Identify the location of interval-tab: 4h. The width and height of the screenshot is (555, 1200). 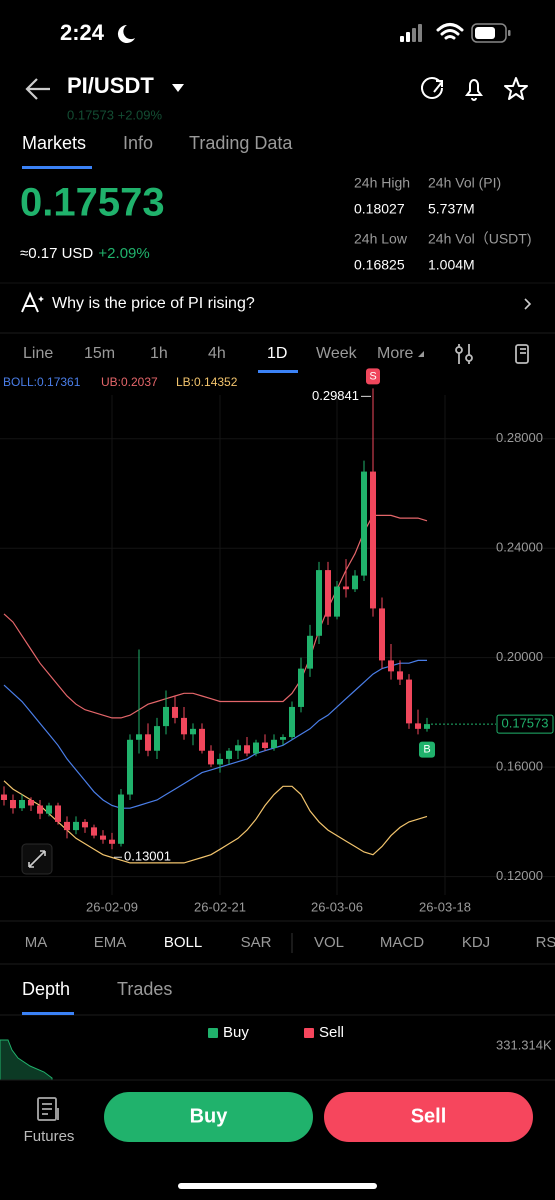
(217, 353).